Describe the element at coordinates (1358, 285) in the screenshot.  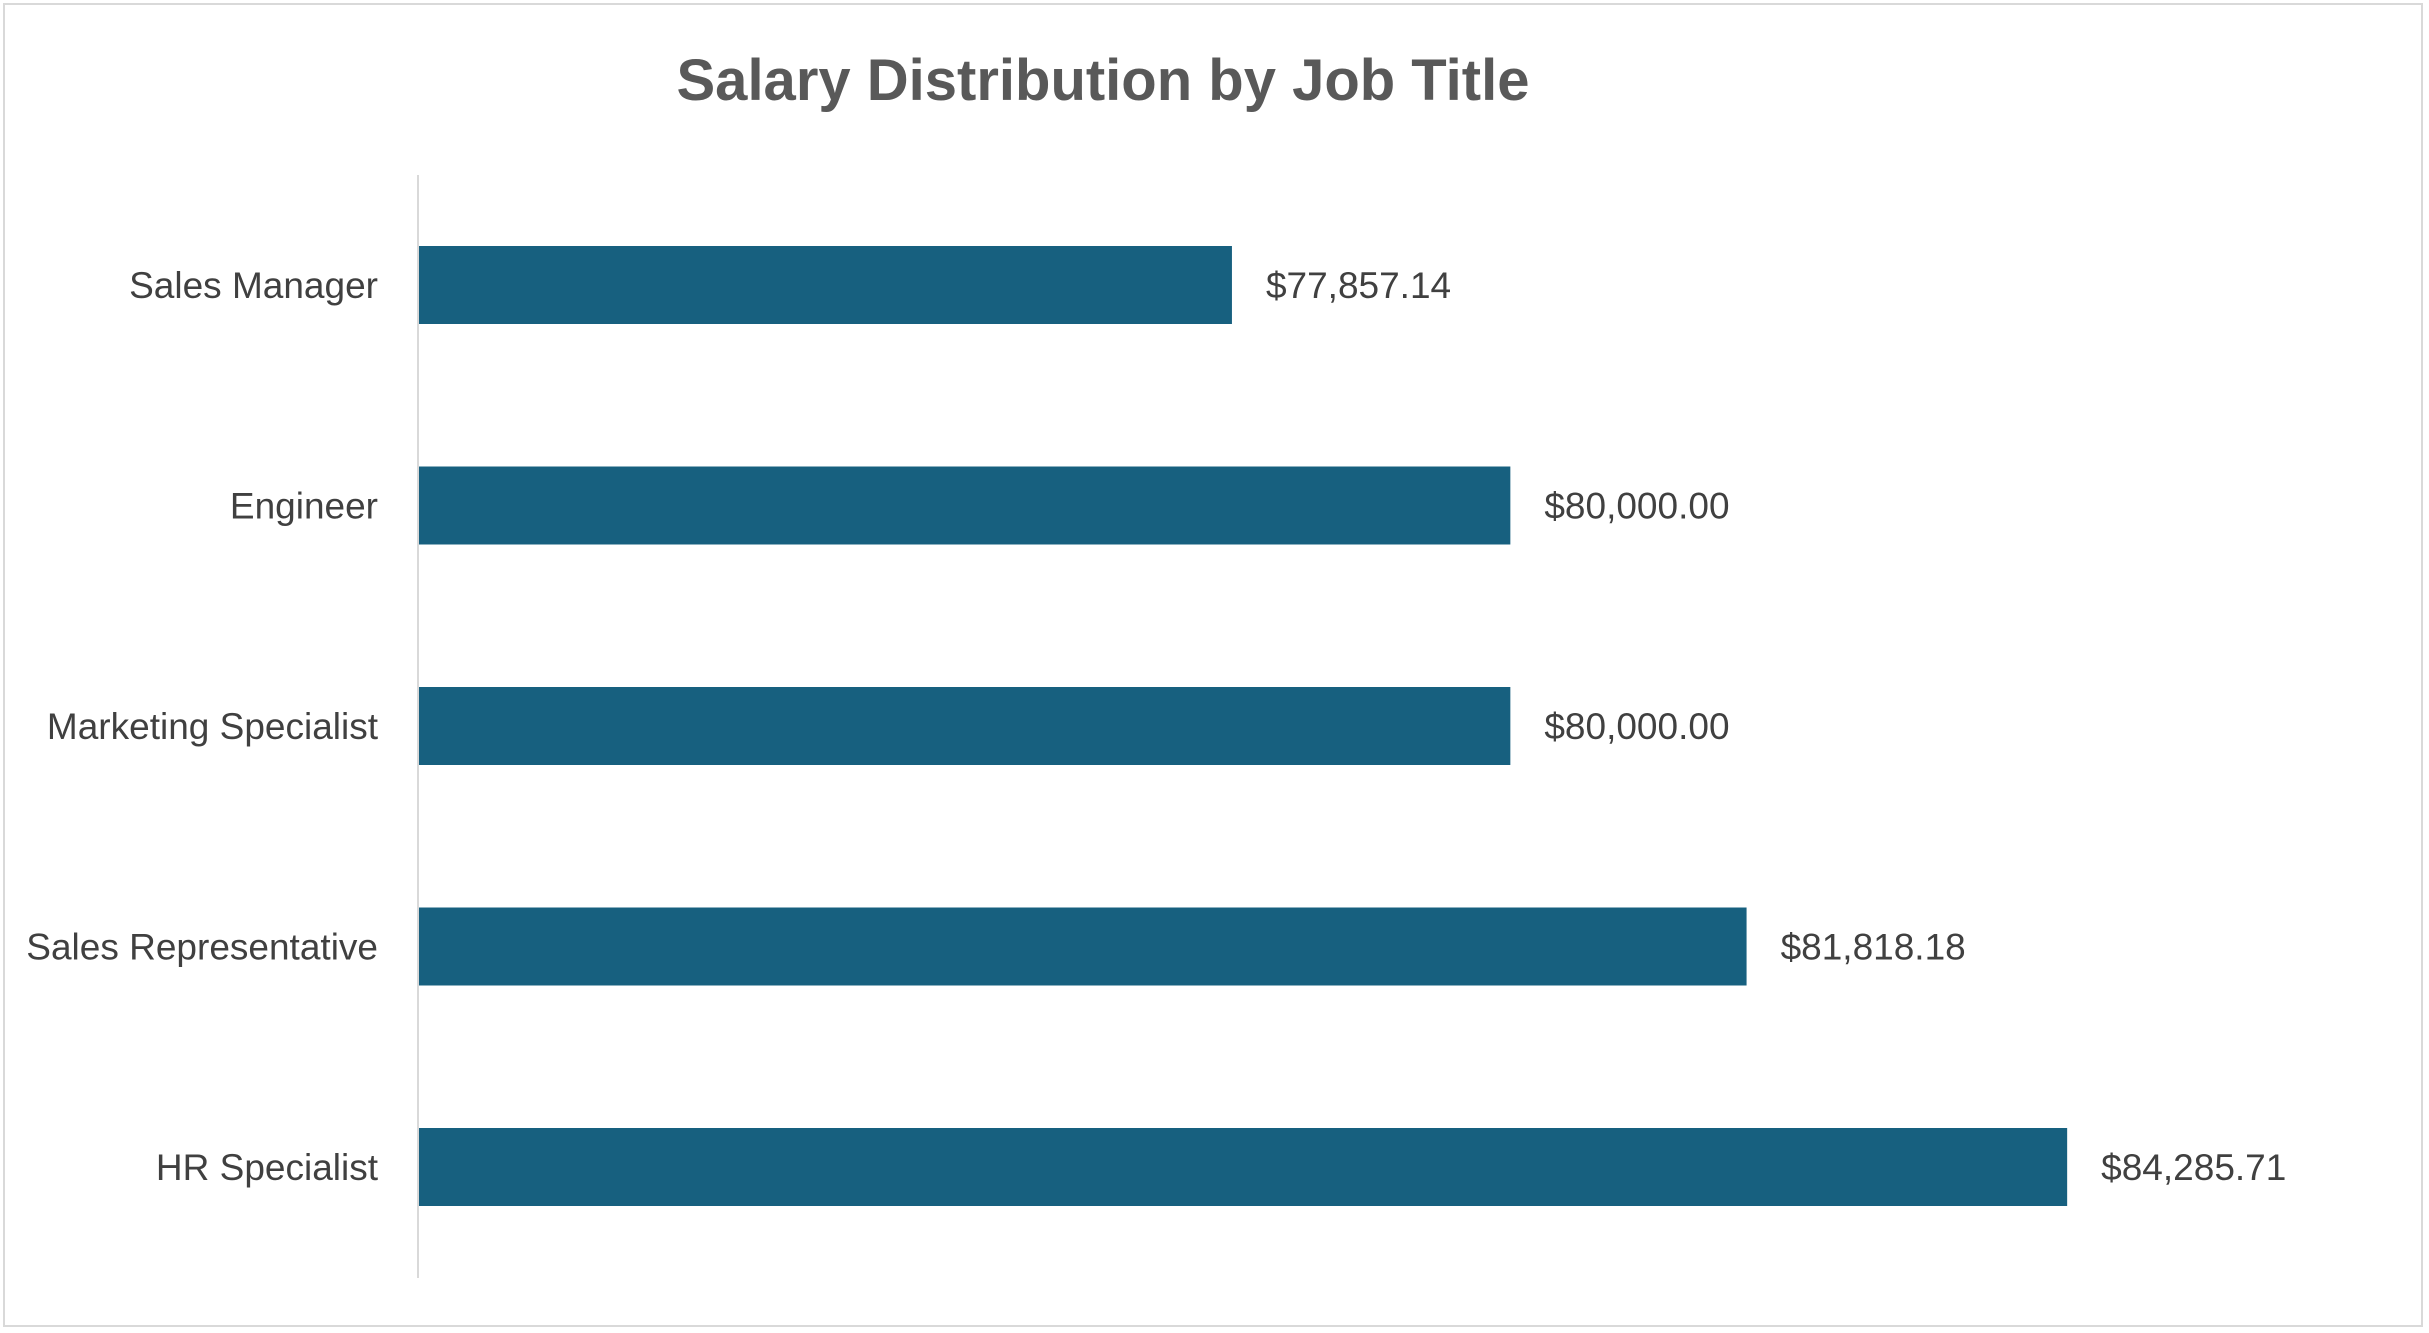
I see `data-label-sales-manager: $77,857.14` at that location.